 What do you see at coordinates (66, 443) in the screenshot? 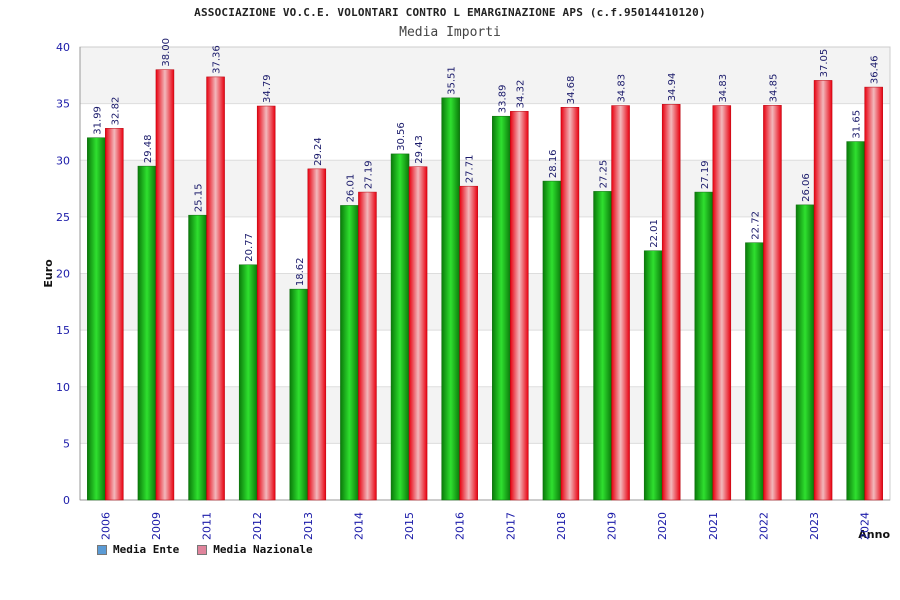
I see `y-tick-label: 5` at bounding box center [66, 443].